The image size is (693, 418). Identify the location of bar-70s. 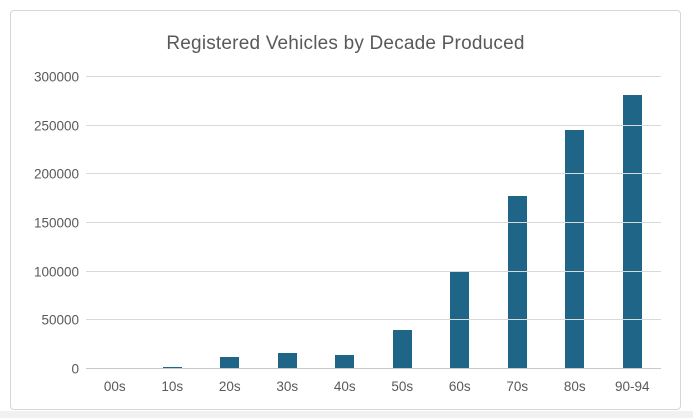
(517, 282).